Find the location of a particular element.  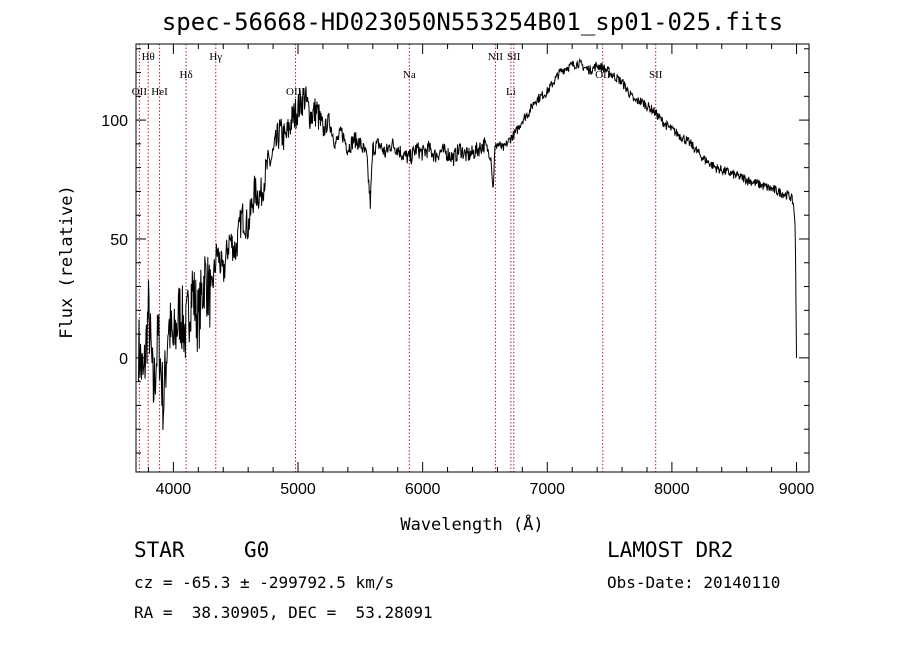

line-marker-label-2: HeI is located at coordinates (159, 92).